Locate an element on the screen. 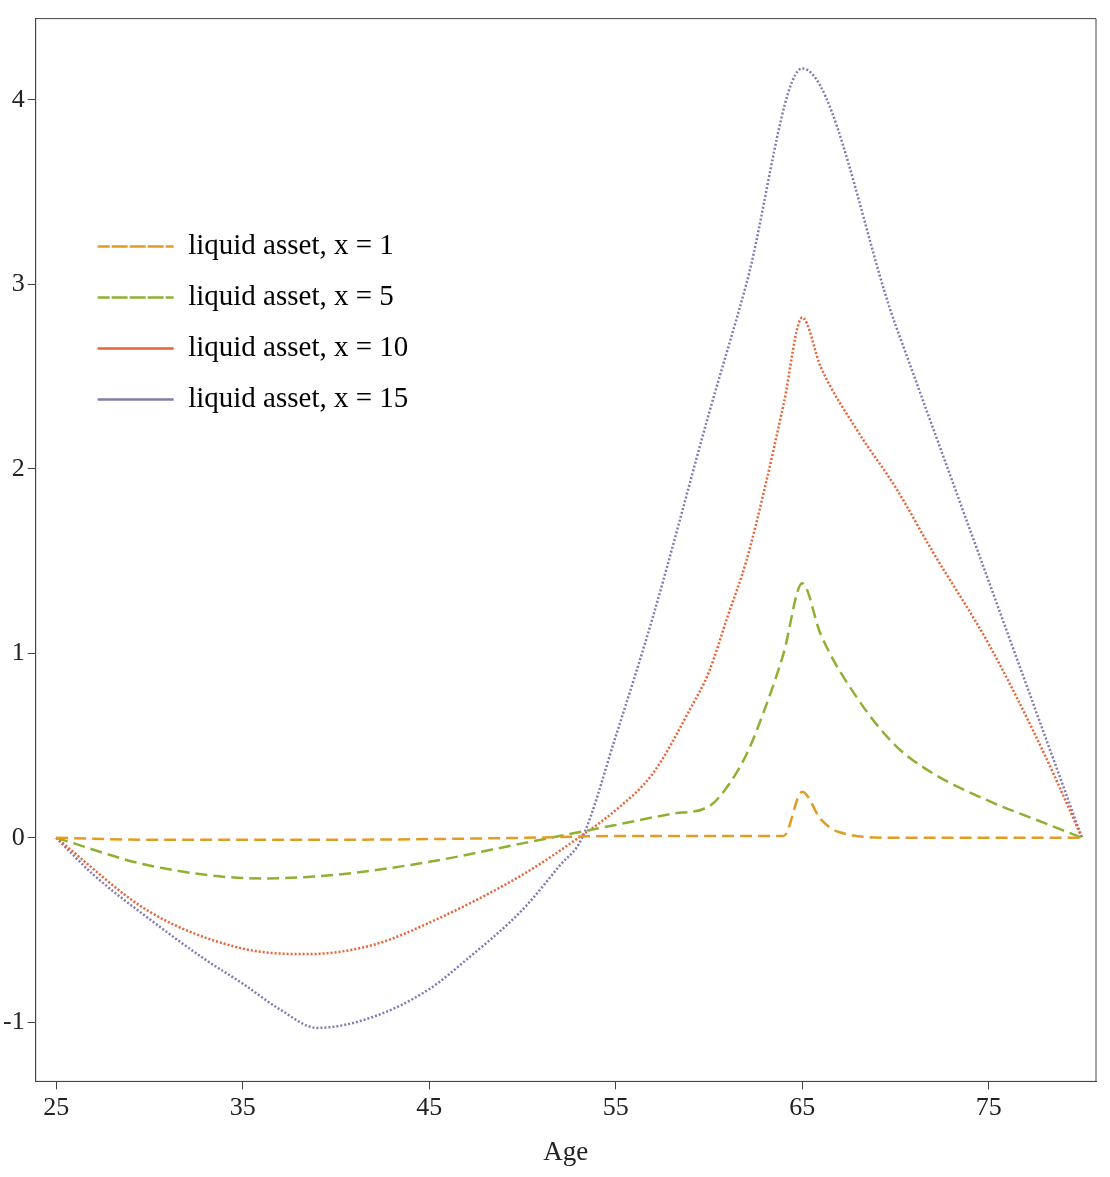 This screenshot has width=1110, height=1177. legend-label: liquid asset, x = 10 is located at coordinates (298, 346).